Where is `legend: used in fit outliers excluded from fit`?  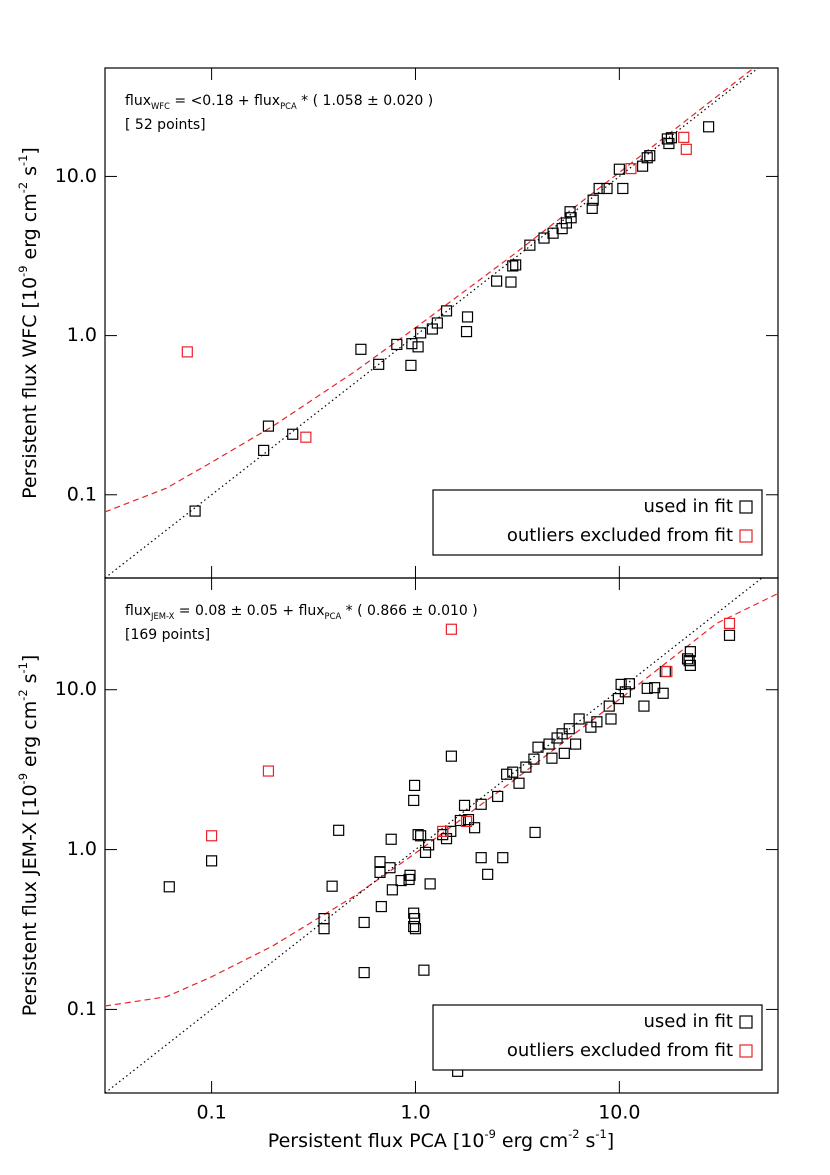
legend: used in fit outliers excluded from fit is located at coordinates (597, 1037).